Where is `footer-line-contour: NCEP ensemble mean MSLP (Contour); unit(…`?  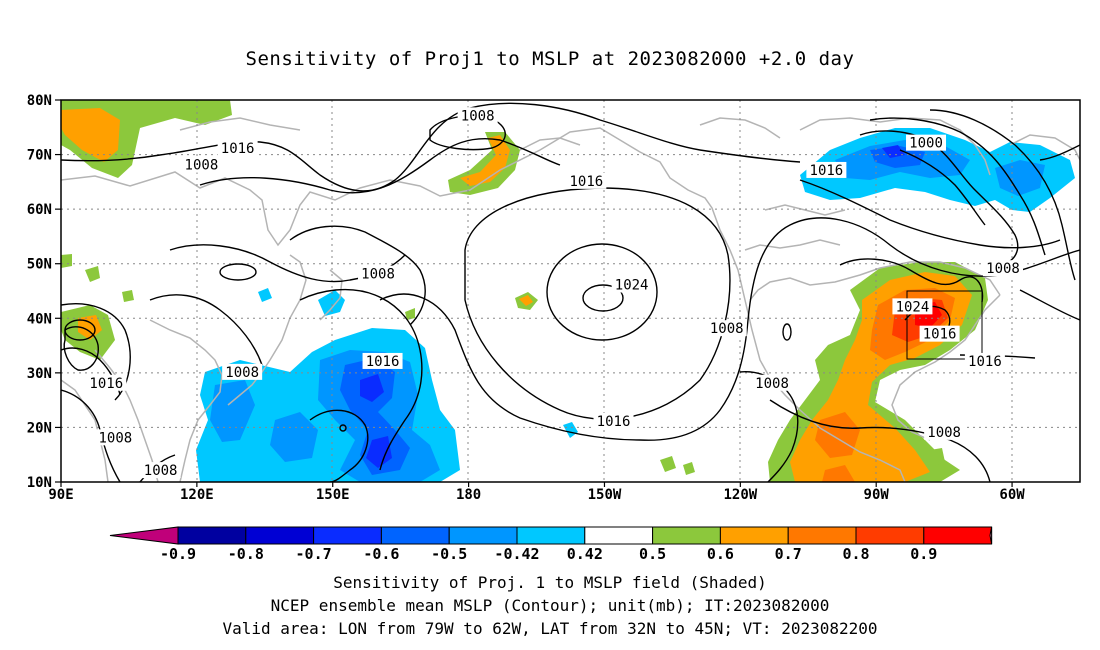 footer-line-contour: NCEP ensemble mean MSLP (Contour); unit(… is located at coordinates (550, 605).